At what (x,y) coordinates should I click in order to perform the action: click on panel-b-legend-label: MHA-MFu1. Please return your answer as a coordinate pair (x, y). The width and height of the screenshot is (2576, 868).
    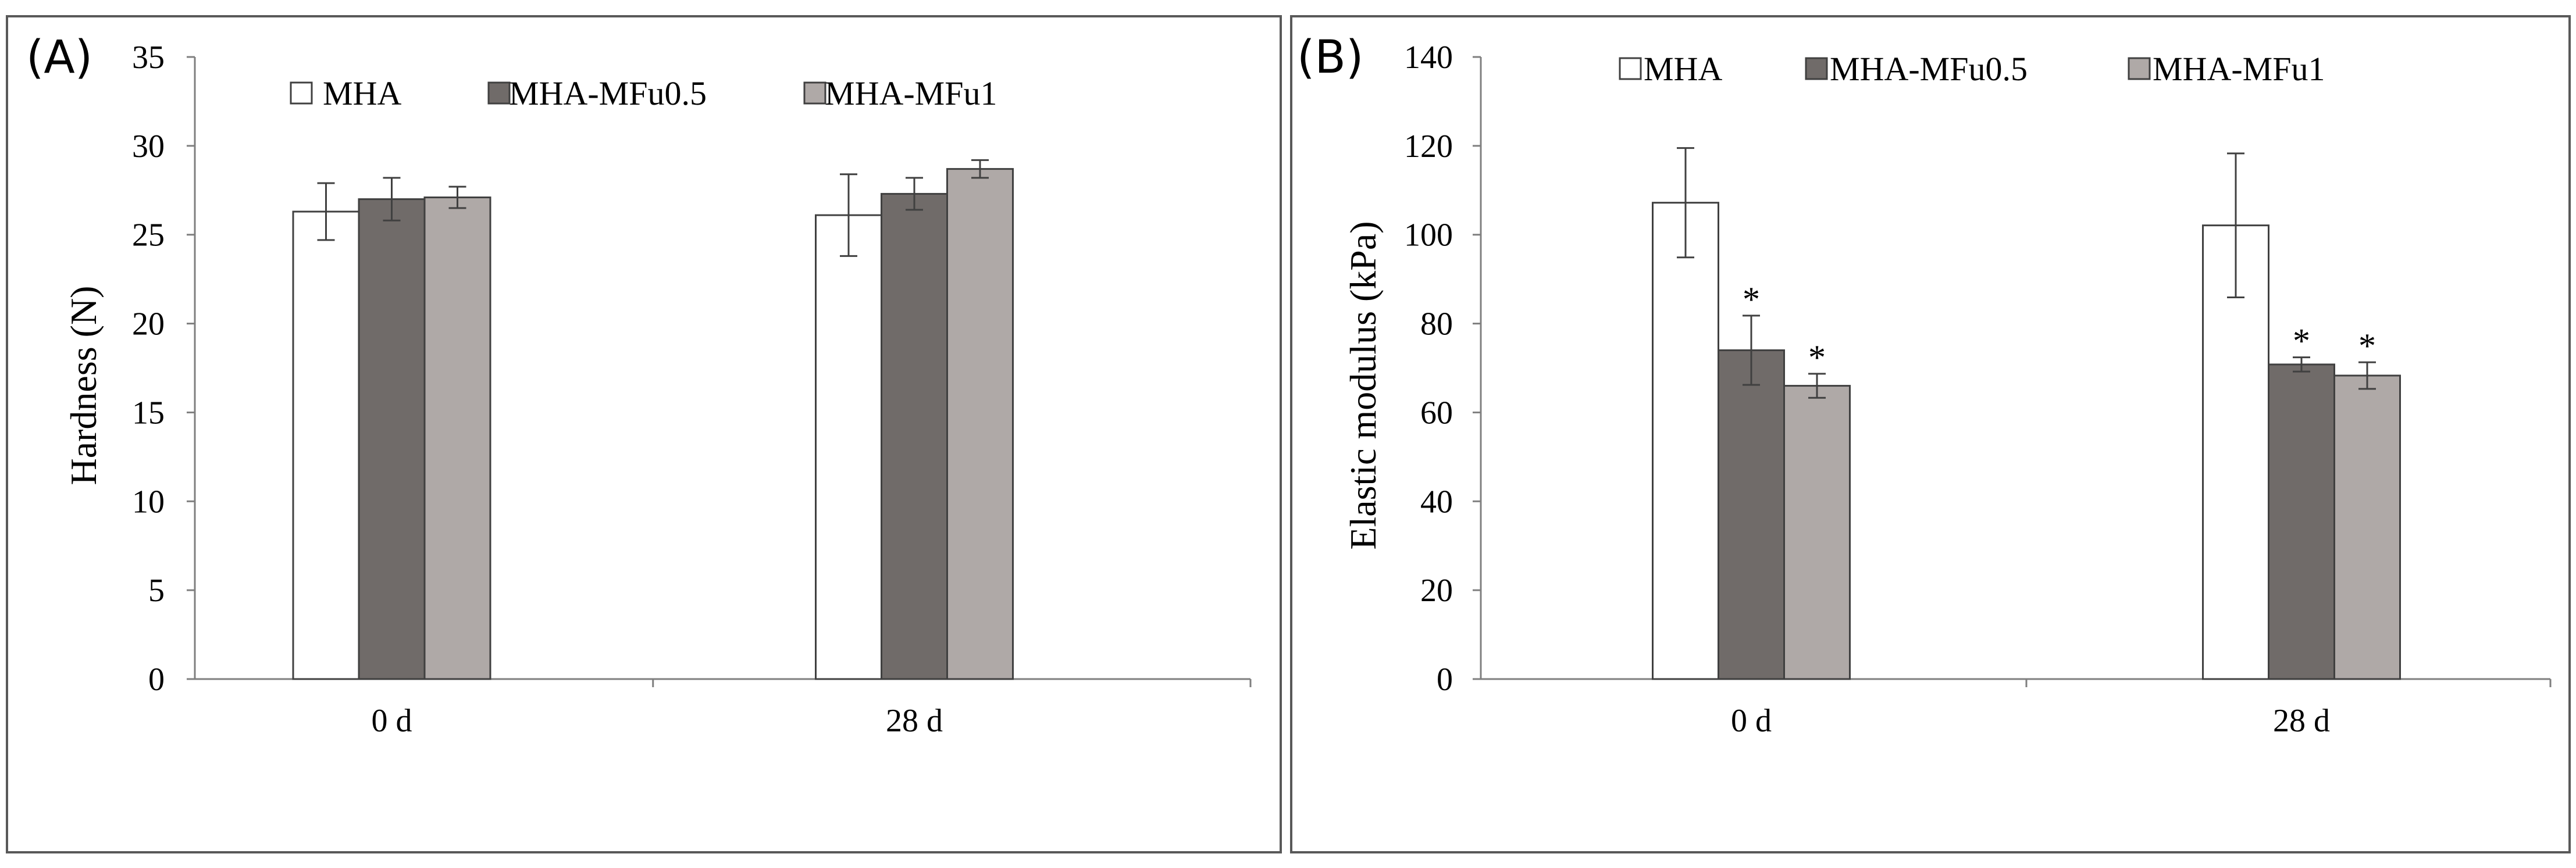
    Looking at the image, I should click on (2239, 69).